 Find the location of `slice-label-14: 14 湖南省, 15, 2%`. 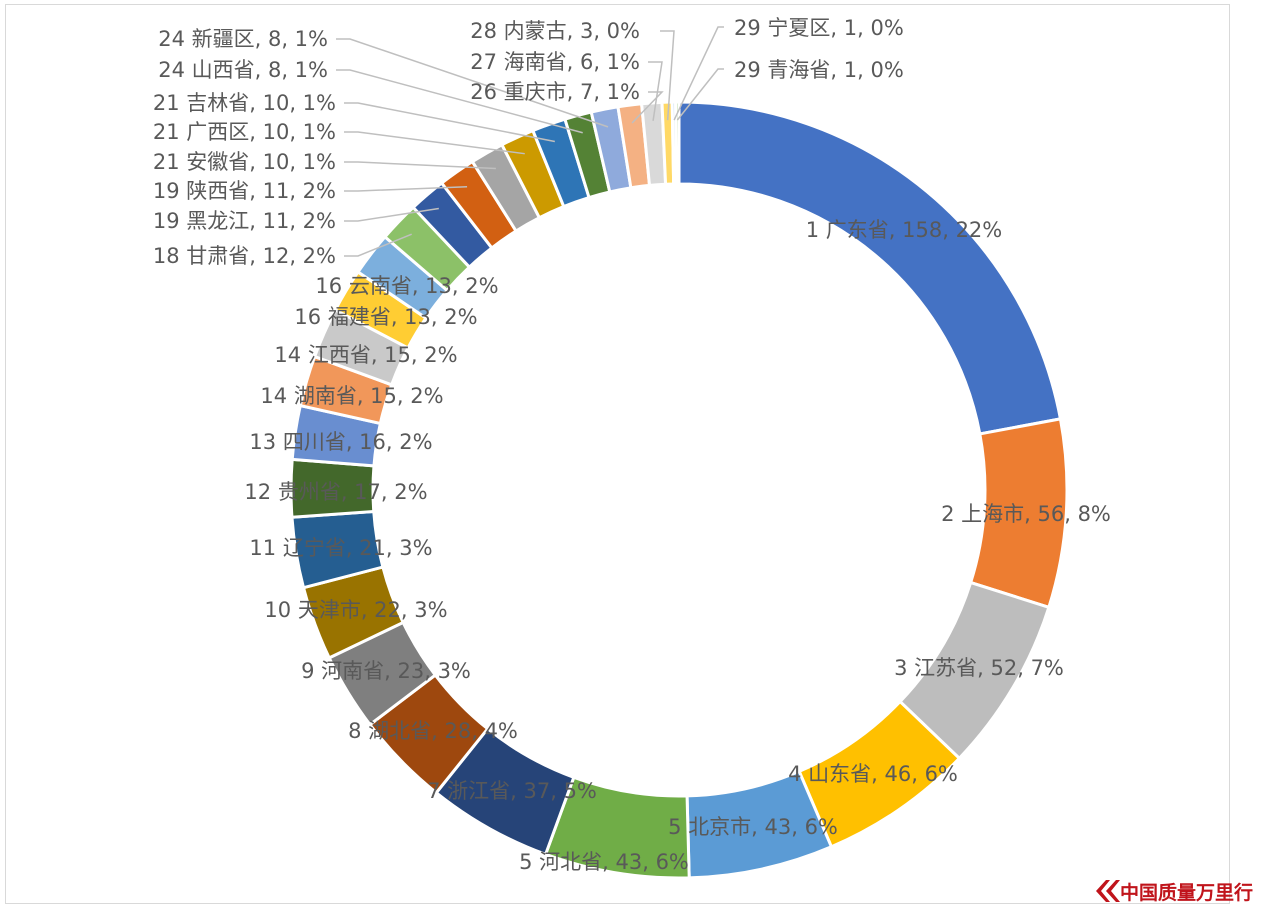

slice-label-14: 14 湖南省, 15, 2% is located at coordinates (351, 396).